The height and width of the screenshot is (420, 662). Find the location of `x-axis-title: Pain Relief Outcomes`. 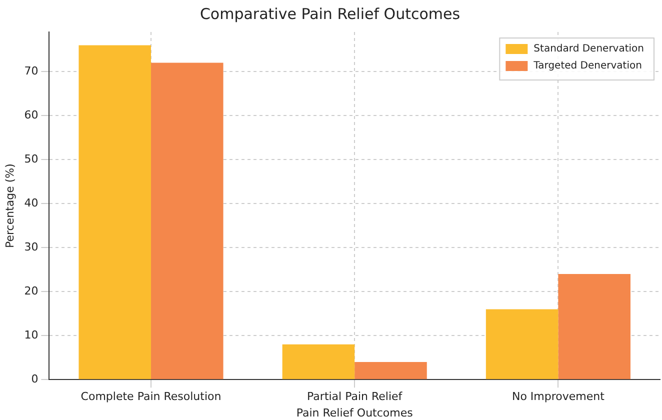

x-axis-title: Pain Relief Outcomes is located at coordinates (355, 413).